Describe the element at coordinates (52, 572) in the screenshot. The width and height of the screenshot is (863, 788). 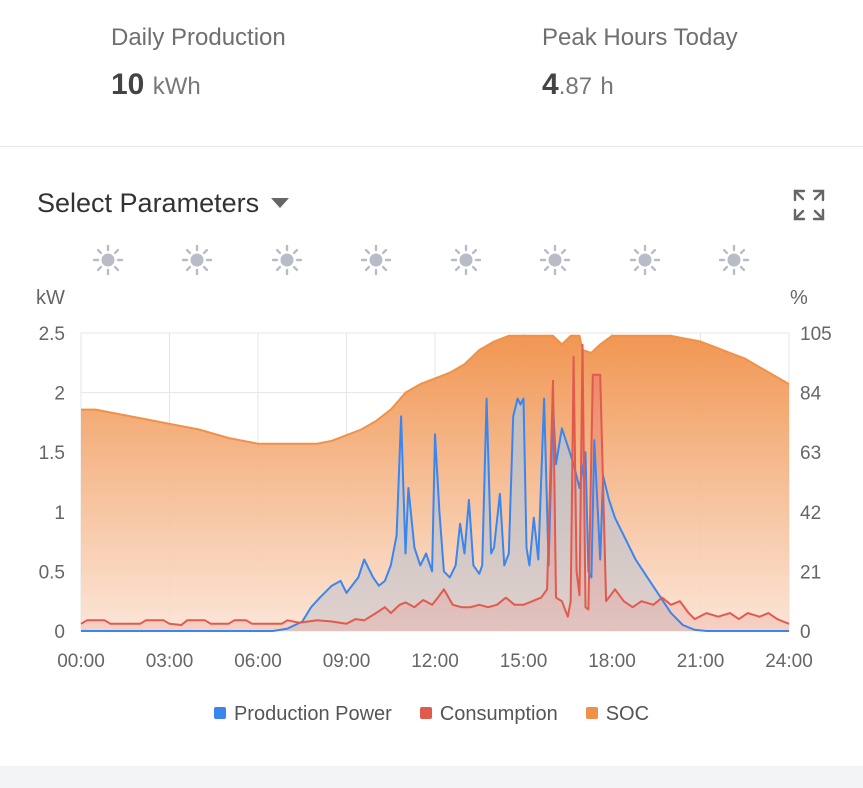
I see `left-tick-label: 0.5` at that location.